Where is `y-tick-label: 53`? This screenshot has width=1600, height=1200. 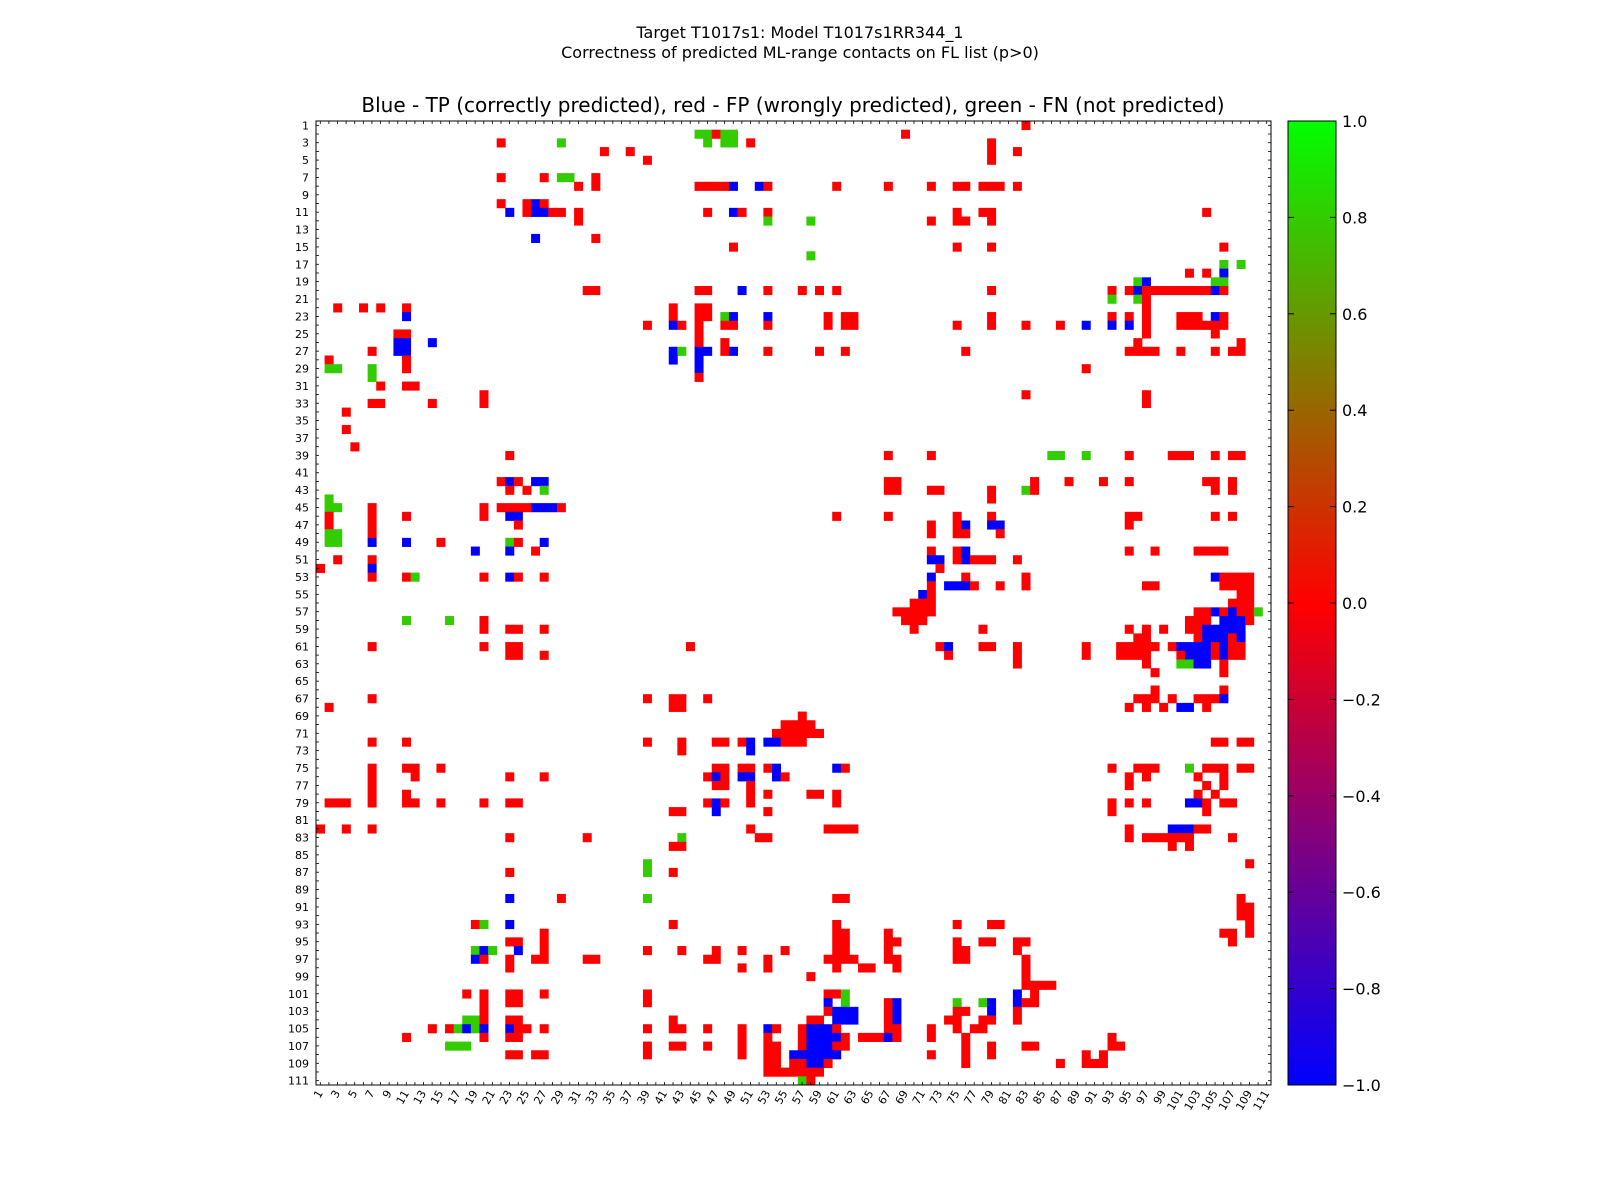 y-tick-label: 53 is located at coordinates (302, 577).